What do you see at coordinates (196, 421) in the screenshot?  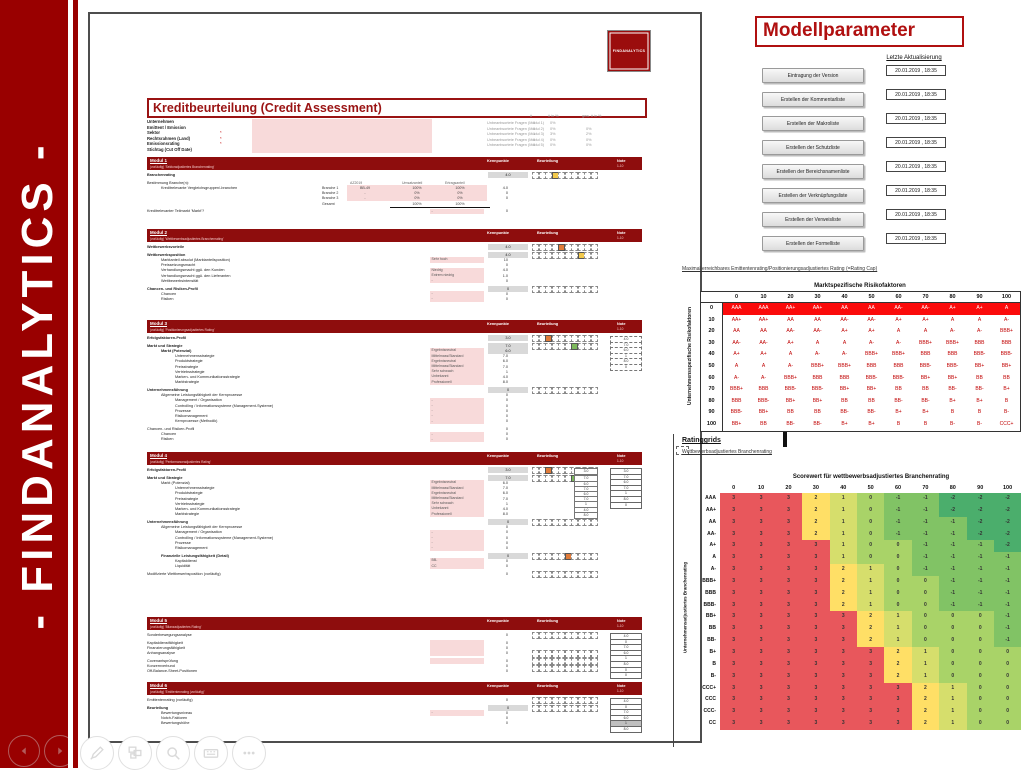 I see `row-label: Kernprozesse (Methodik)` at bounding box center [196, 421].